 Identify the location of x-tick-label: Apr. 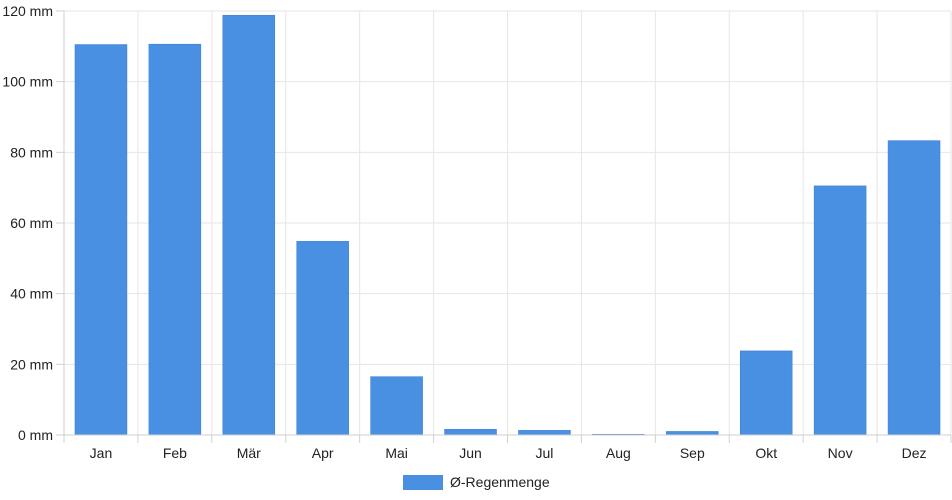
(323, 453).